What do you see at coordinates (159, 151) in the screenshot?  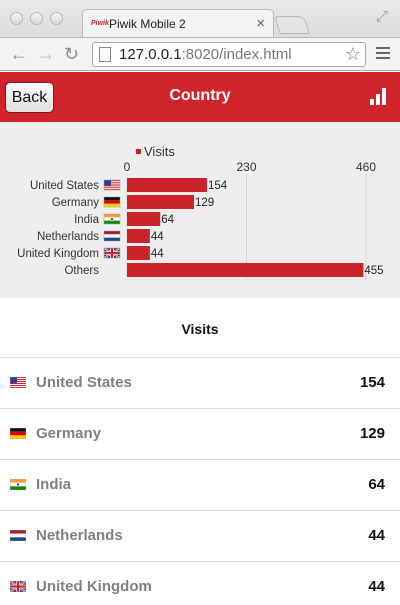 I see `legend-label: Visits` at bounding box center [159, 151].